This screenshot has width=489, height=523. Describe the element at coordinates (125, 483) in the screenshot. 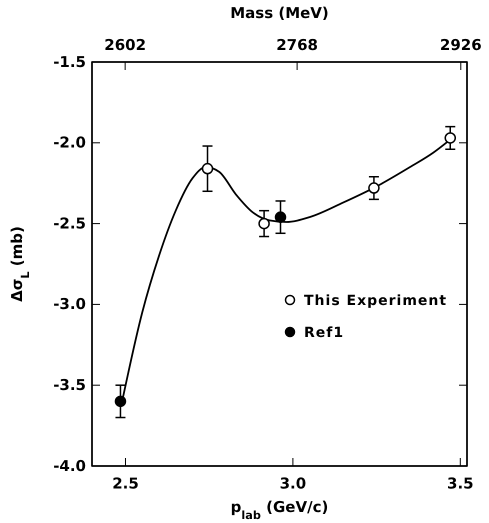

I see `x-tick-label: 2.5` at that location.